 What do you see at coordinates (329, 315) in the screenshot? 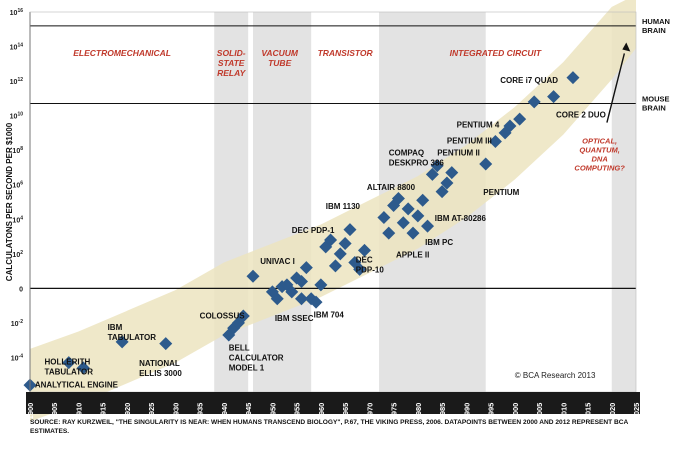
I see `point-label: IBM 704` at bounding box center [329, 315].